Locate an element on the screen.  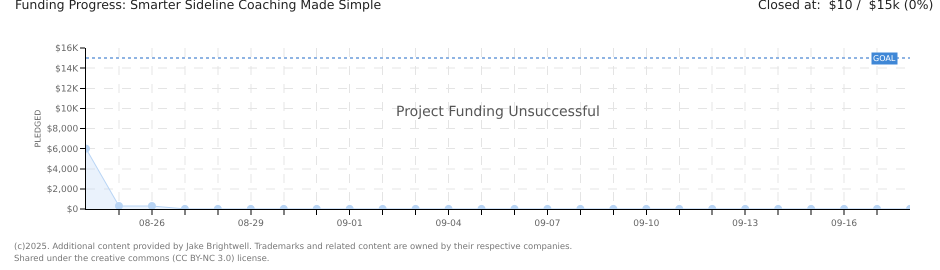
y-tick-label: $2,000 is located at coordinates (62, 190).